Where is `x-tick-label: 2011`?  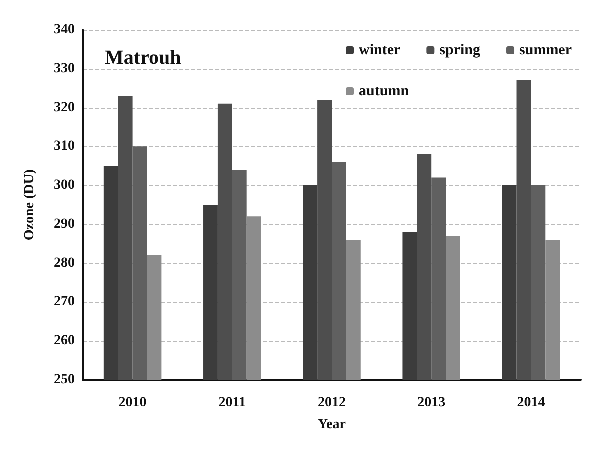
x-tick-label: 2011 is located at coordinates (232, 403).